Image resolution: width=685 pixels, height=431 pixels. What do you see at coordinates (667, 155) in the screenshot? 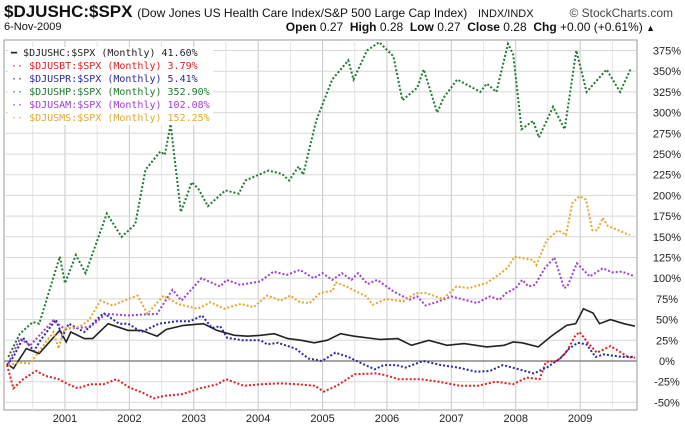
I see `y-tick-label: 250%` at bounding box center [667, 155].